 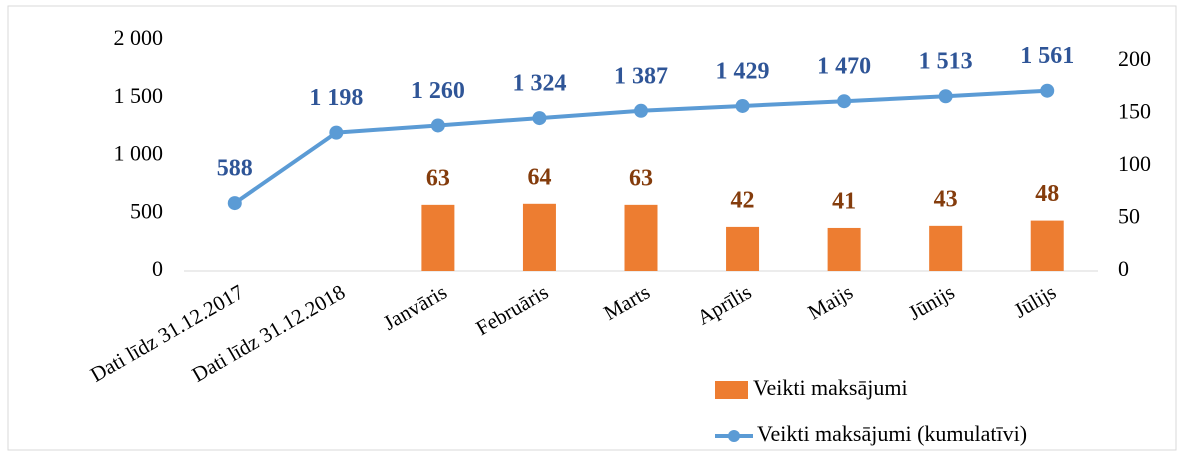 What do you see at coordinates (139, 37) in the screenshot?
I see `y-tick-label: 2 000` at bounding box center [139, 37].